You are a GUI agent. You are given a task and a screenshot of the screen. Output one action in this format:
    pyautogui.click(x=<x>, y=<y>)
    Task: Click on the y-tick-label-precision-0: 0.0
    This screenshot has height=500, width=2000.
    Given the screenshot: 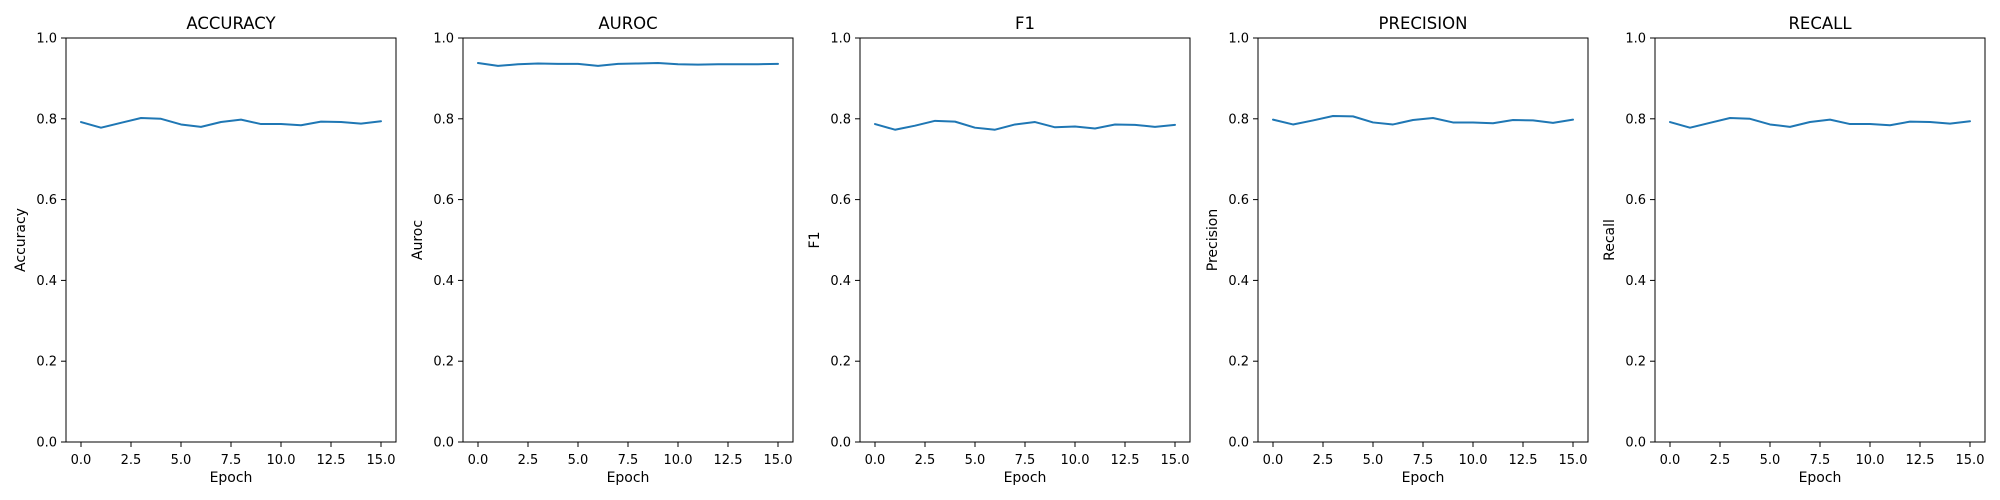 What is the action you would take?
    pyautogui.click(x=1238, y=443)
    